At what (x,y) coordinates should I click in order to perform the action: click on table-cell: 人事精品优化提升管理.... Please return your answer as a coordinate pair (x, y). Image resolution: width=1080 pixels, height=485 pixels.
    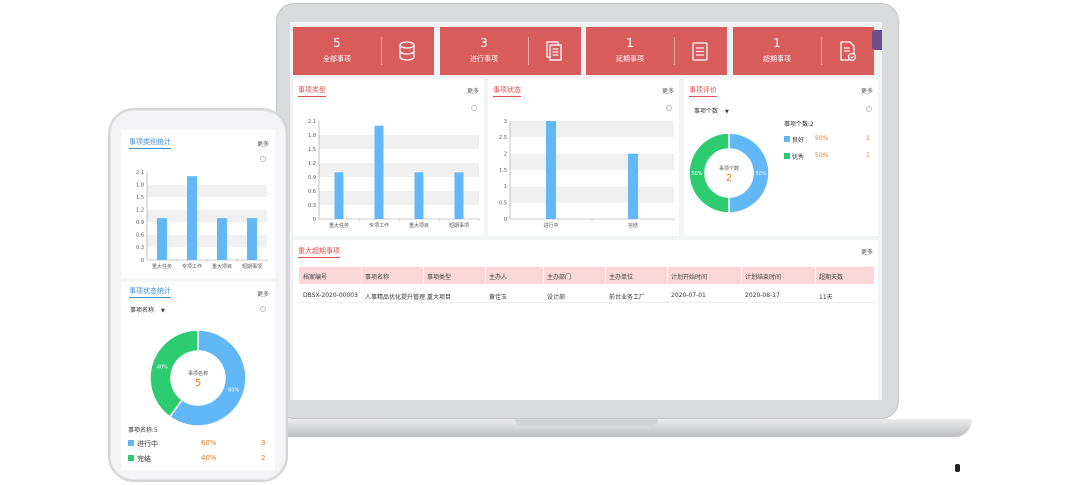
    Looking at the image, I should click on (398, 297).